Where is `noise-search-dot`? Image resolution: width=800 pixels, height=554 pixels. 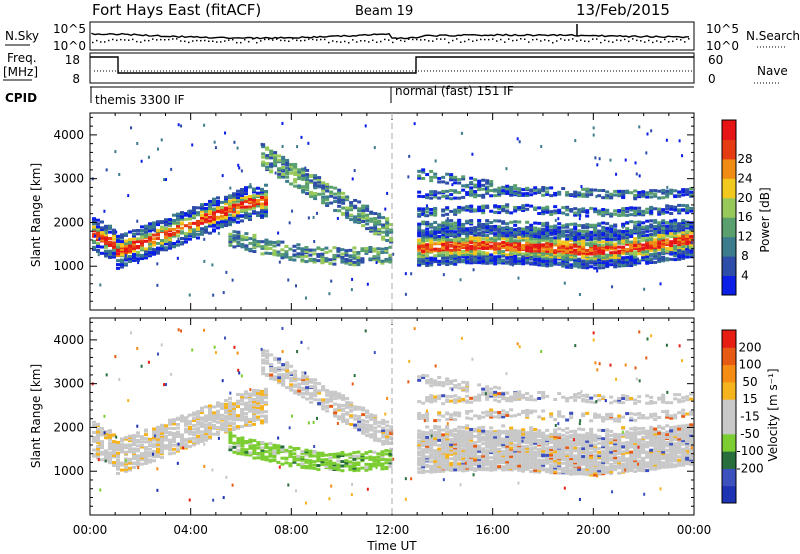
noise-search-dot is located at coordinates (329, 42).